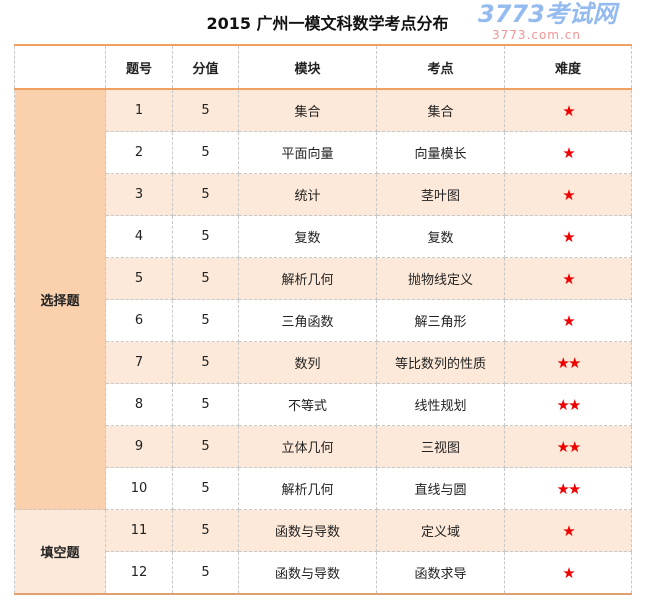 This screenshot has width=655, height=601. I want to click on table-row: 10 5 解析几何 直线与圆 ★★, so click(323, 488).